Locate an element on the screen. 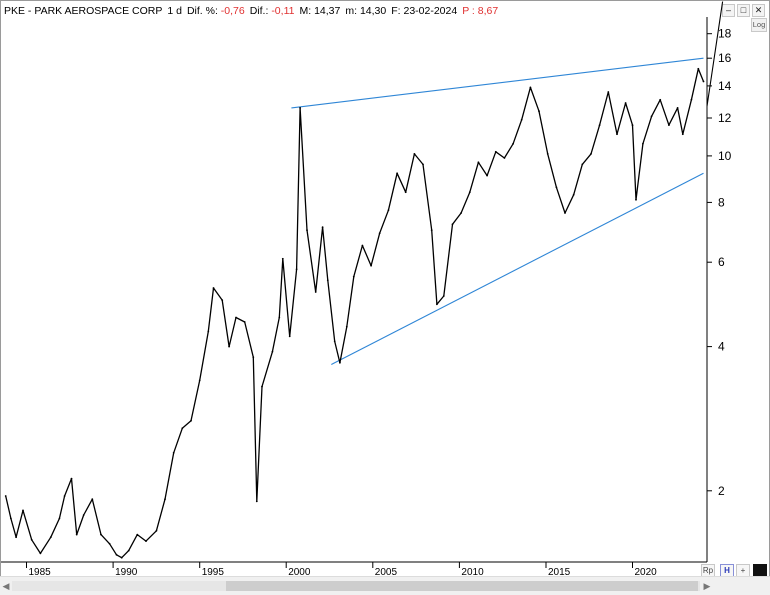 The width and height of the screenshot is (770, 595). window-controls: – □ ✕ is located at coordinates (743, 10).